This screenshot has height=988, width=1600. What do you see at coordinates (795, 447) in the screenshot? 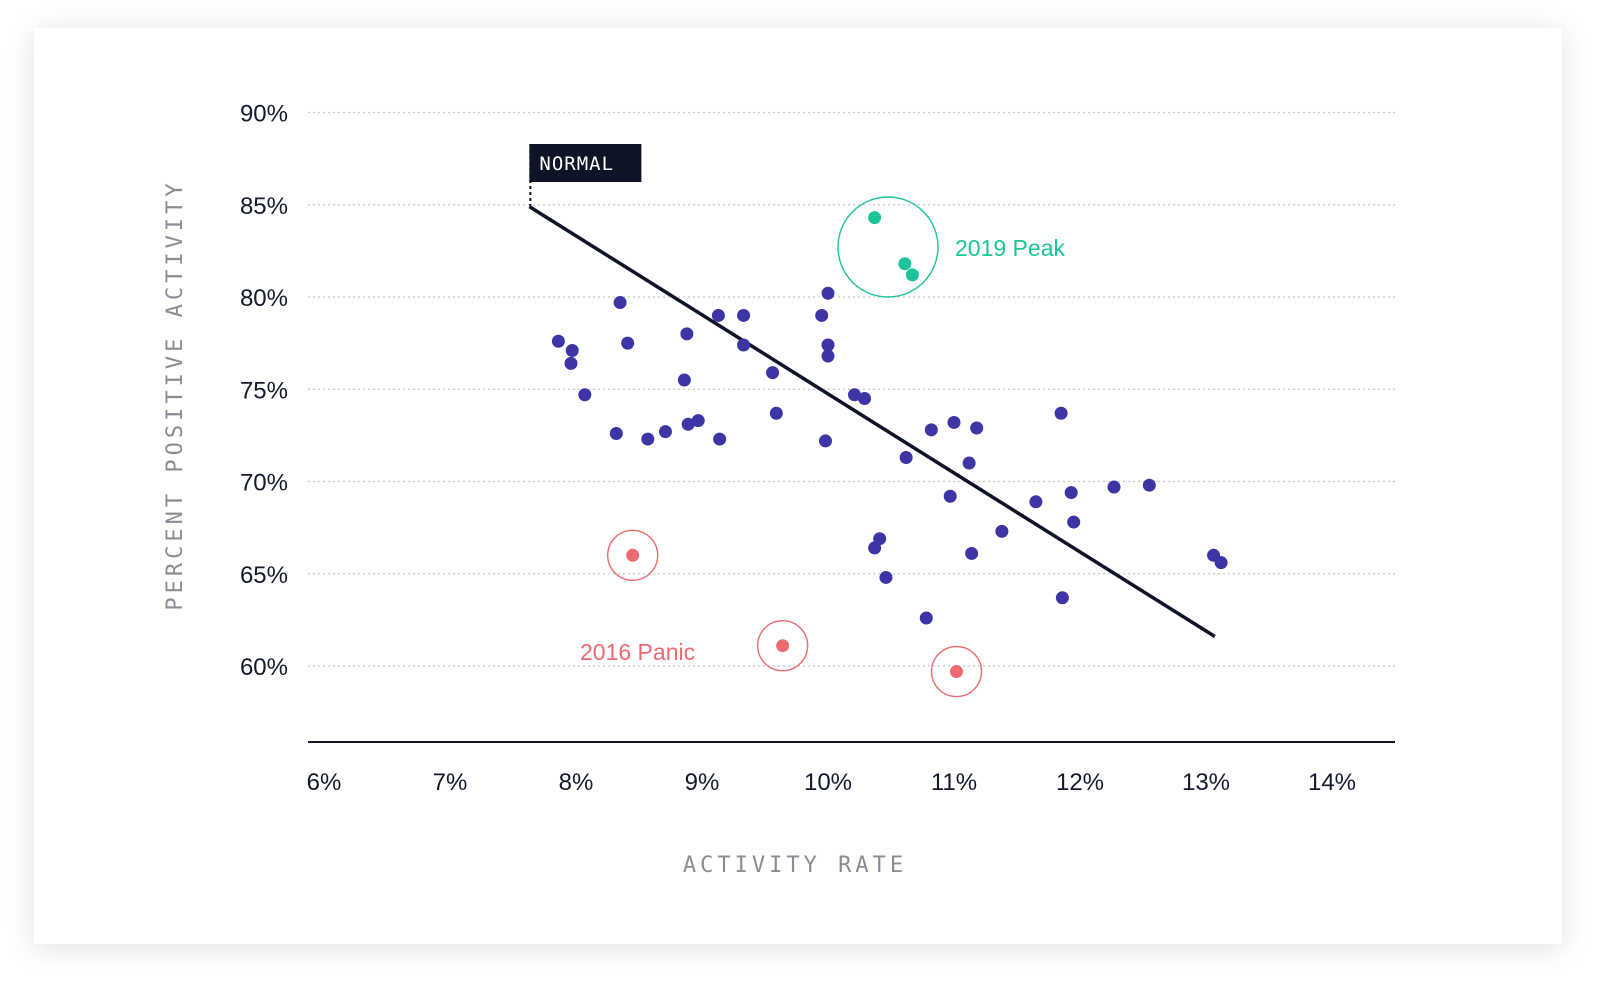
I see `highlight-rings` at bounding box center [795, 447].